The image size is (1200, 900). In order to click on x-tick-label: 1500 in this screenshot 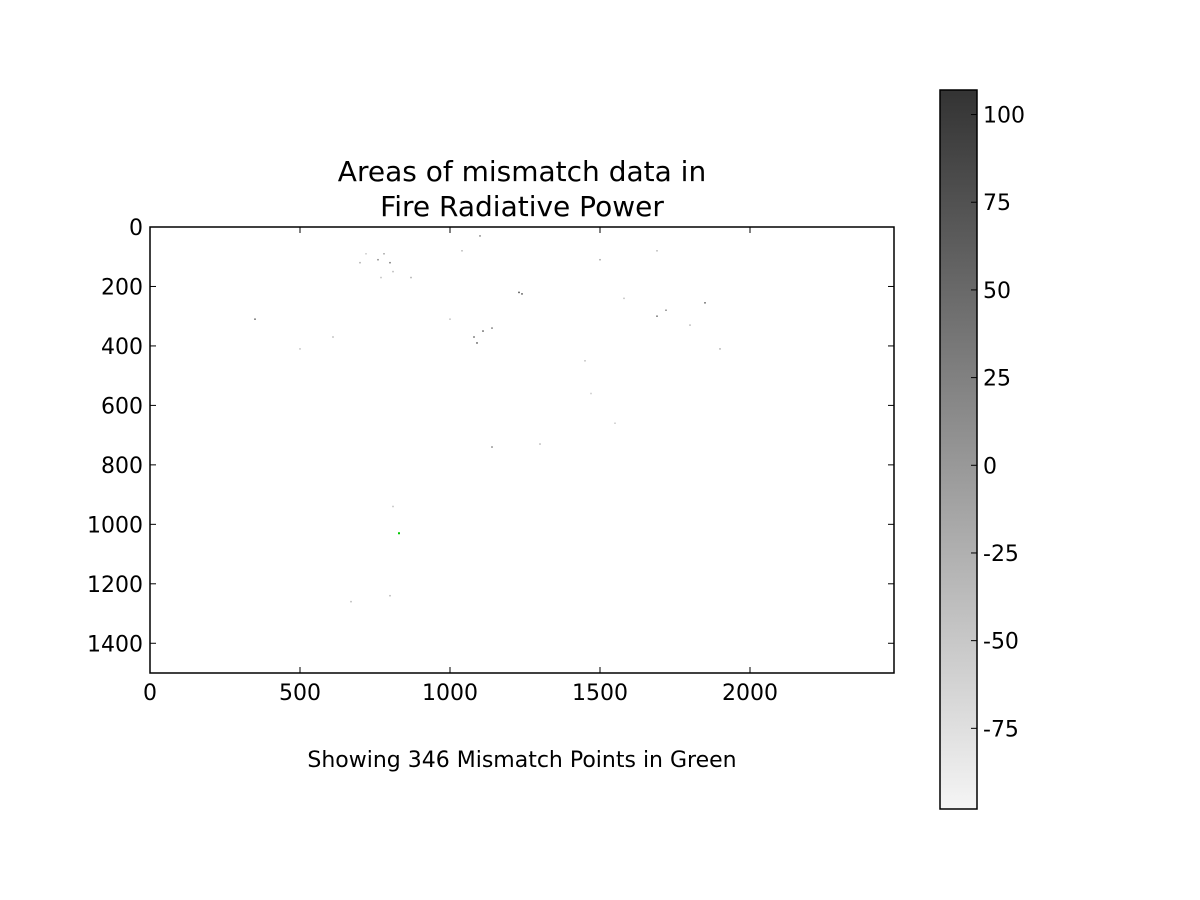, I will do `click(600, 693)`.